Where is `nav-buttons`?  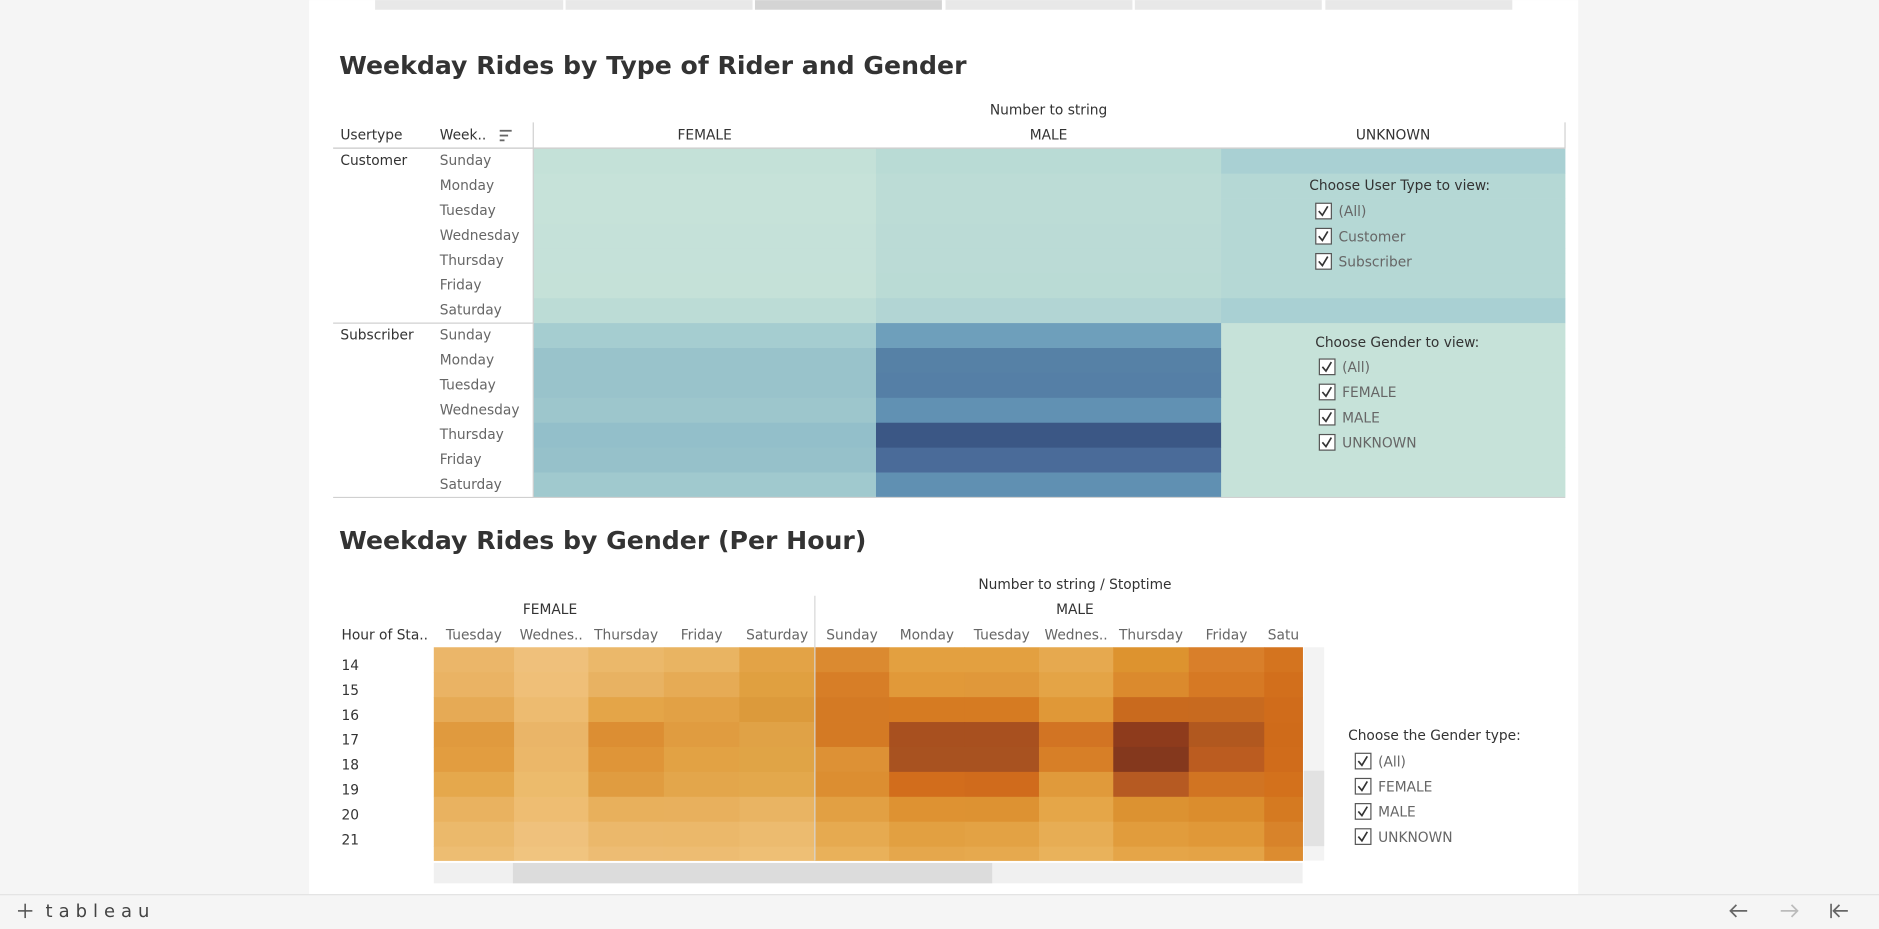
nav-buttons is located at coordinates (1788, 911).